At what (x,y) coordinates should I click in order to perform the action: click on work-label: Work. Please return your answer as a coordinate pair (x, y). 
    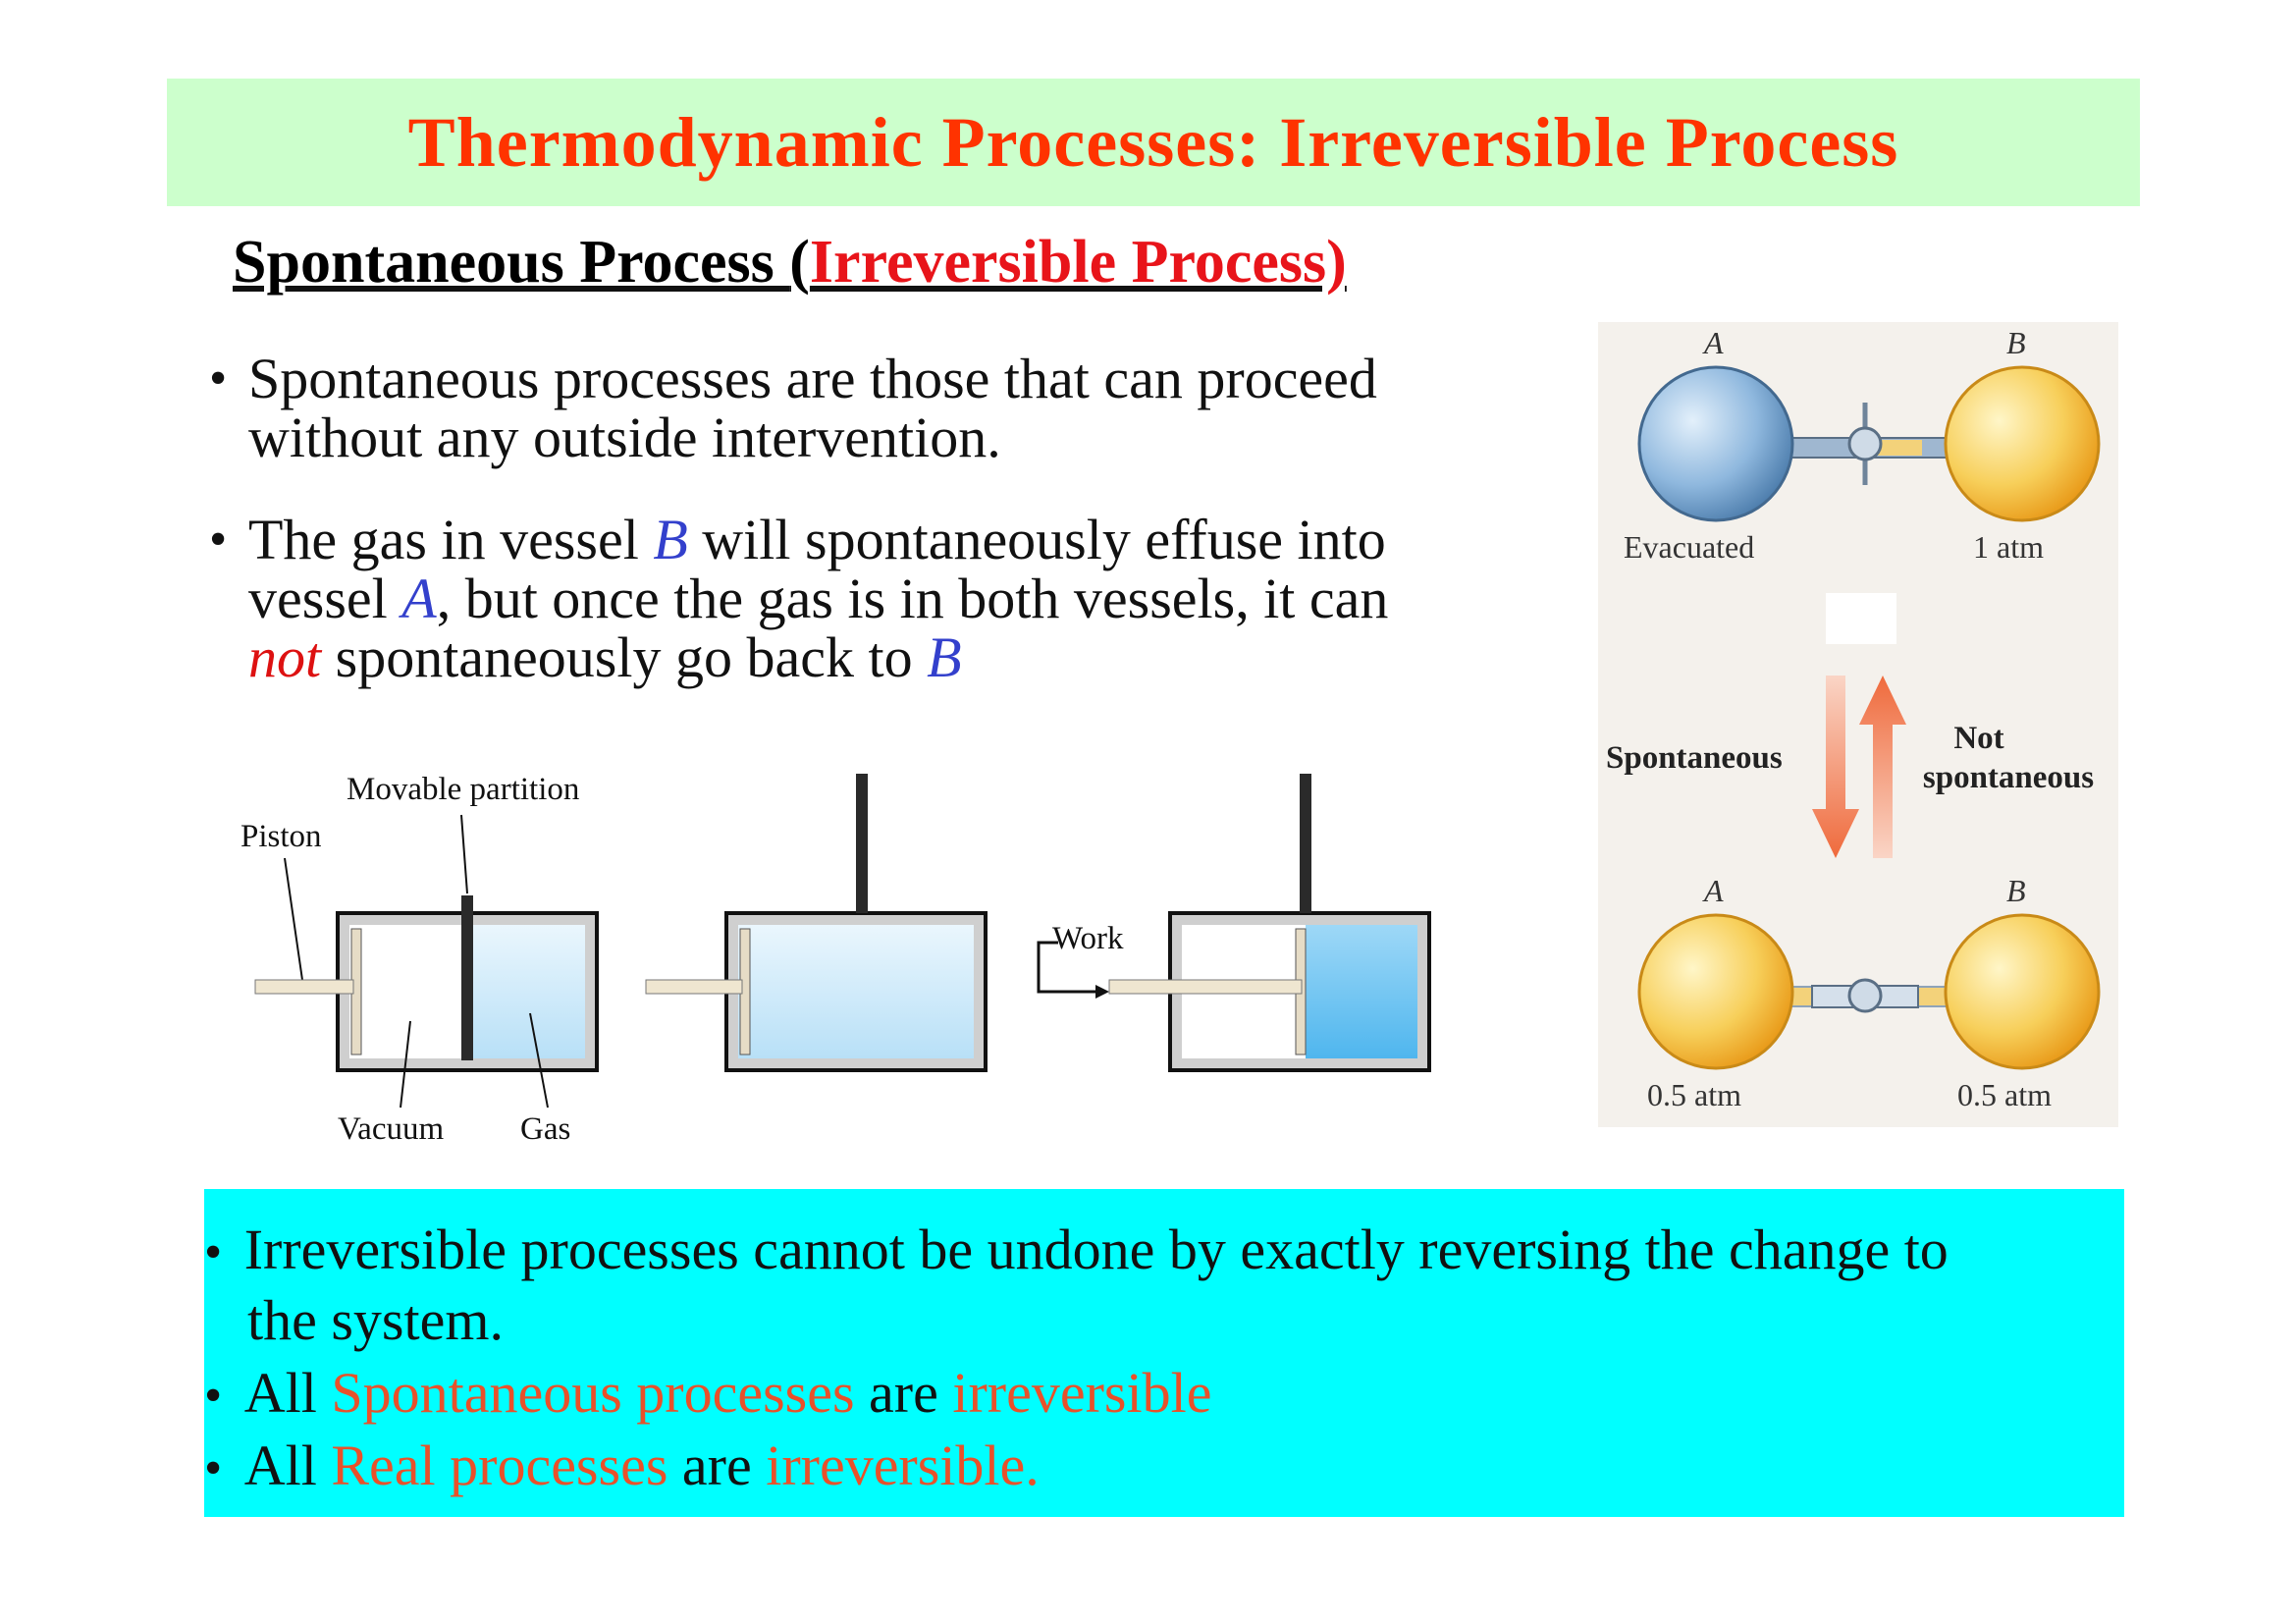
    Looking at the image, I should click on (1088, 938).